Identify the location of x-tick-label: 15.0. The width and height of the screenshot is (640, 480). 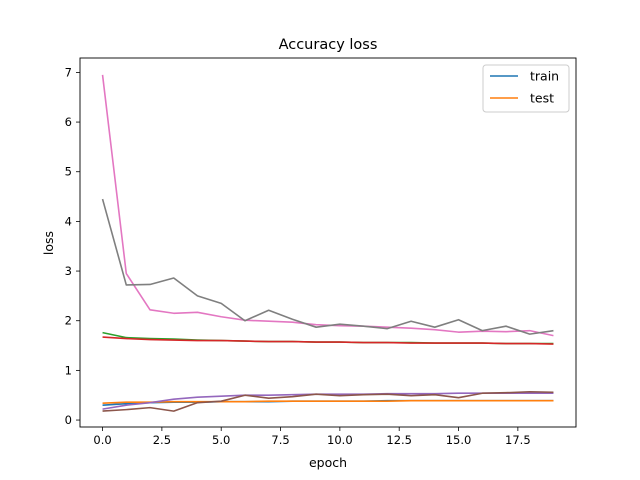
(459, 440).